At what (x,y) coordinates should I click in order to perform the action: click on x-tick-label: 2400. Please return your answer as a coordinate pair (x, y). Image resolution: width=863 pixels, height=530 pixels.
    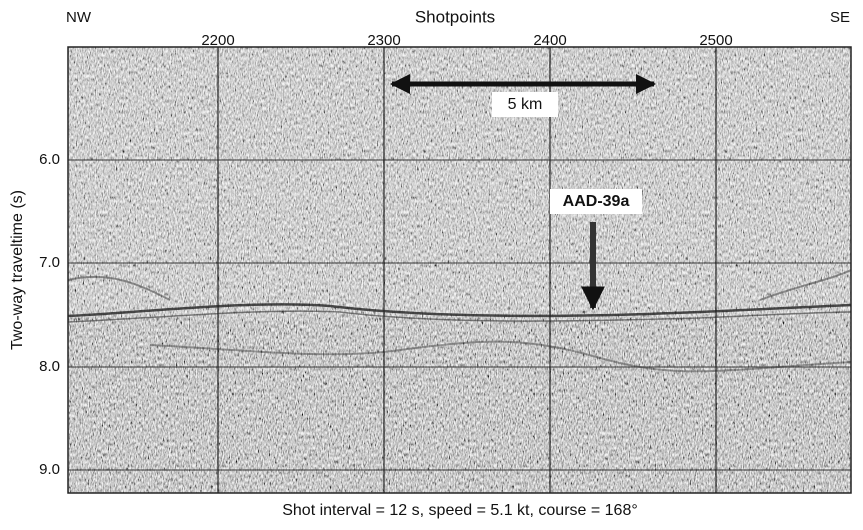
    Looking at the image, I should click on (549, 40).